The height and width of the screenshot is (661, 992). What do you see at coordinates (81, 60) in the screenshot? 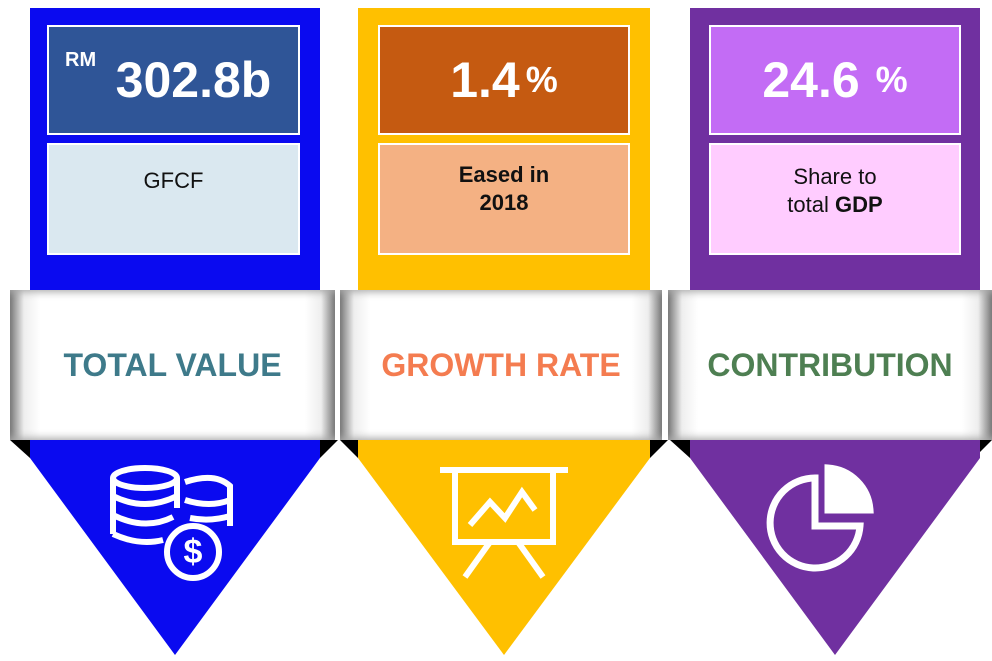
I see `prefix: RM` at bounding box center [81, 60].